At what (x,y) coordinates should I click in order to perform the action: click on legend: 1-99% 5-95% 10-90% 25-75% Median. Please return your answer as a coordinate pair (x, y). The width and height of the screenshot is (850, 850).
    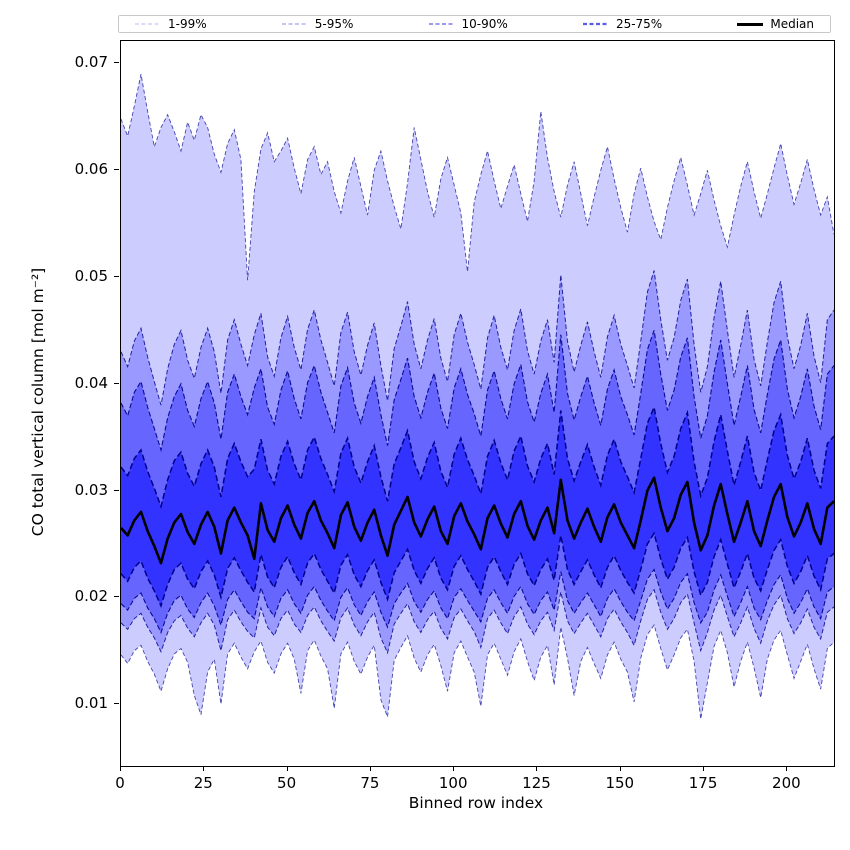
    Looking at the image, I should click on (474, 24).